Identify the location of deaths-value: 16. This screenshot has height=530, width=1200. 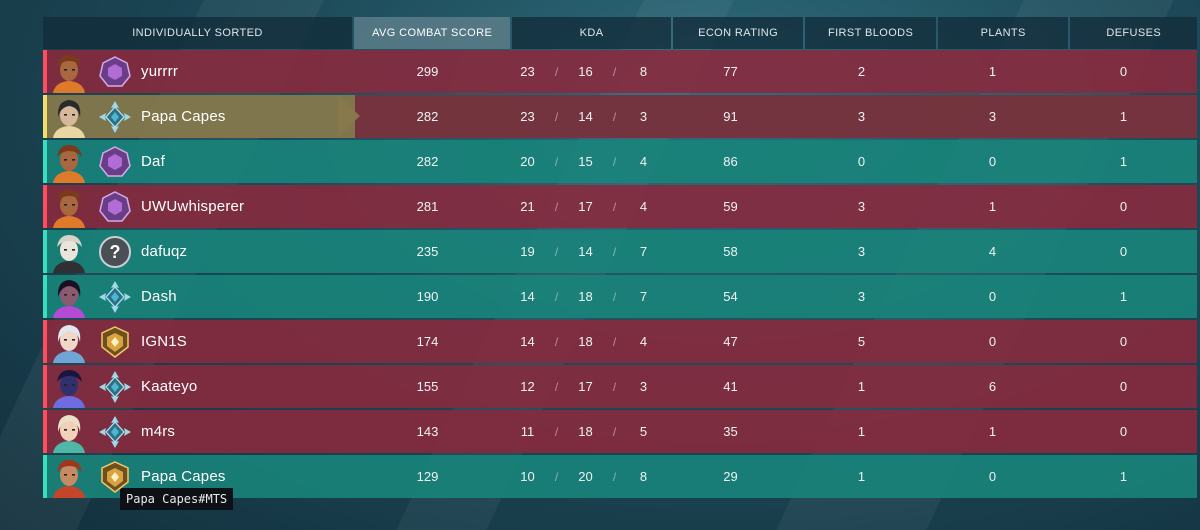
(585, 71).